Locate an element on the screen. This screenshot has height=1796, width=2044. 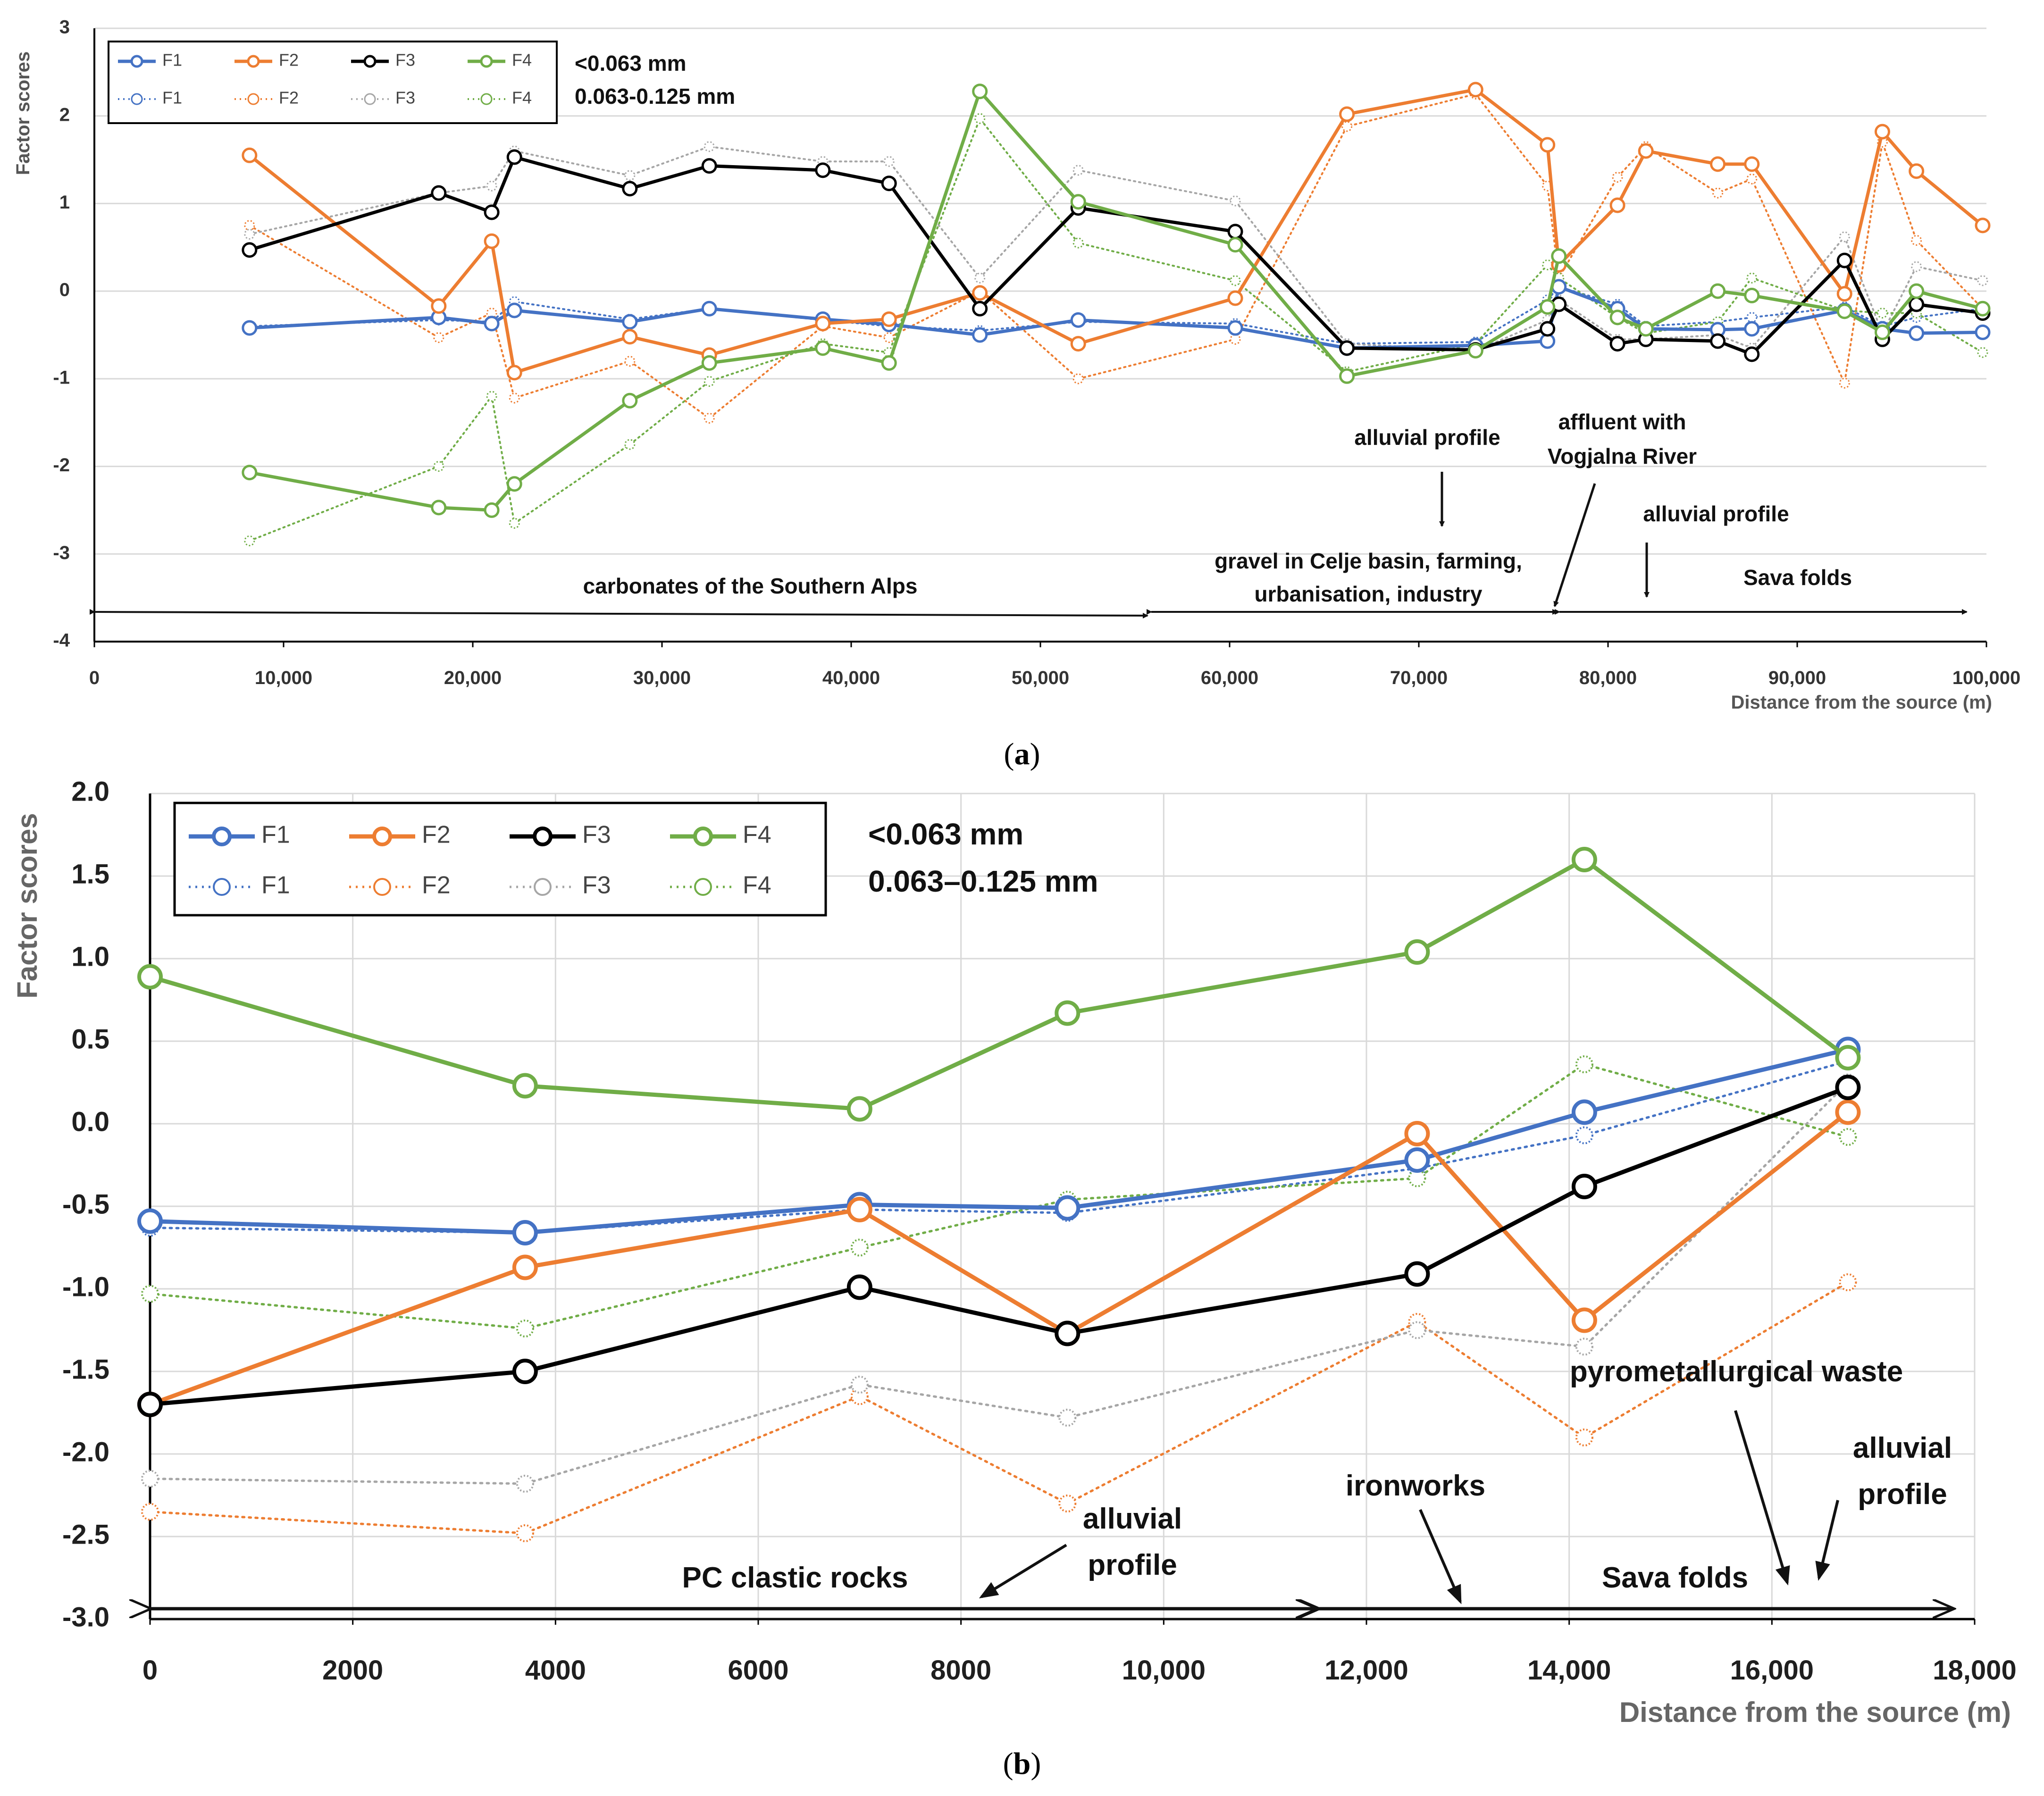
y-tick-label: -1.0 is located at coordinates (85, 1286).